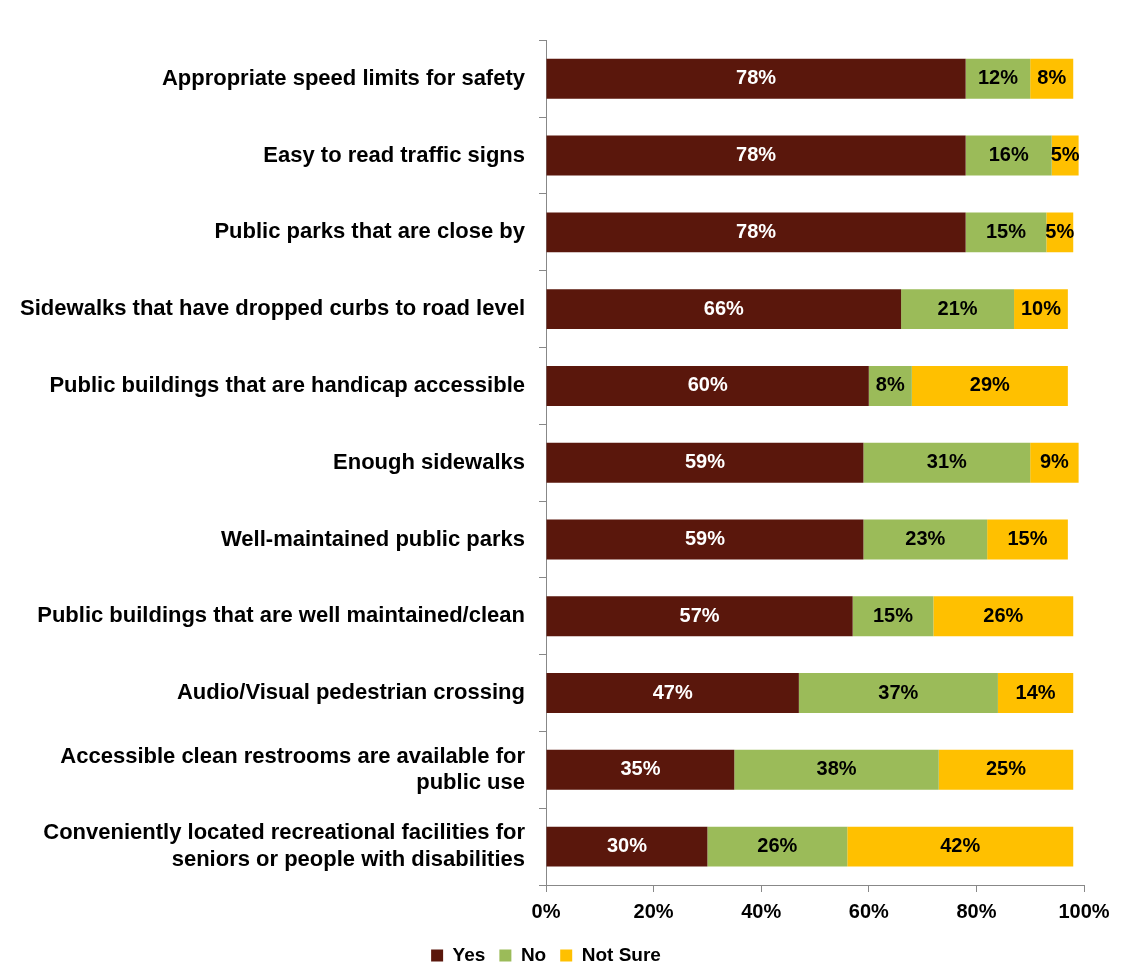 The height and width of the screenshot is (975, 1124). I want to click on legend-label: Yes, so click(469, 954).